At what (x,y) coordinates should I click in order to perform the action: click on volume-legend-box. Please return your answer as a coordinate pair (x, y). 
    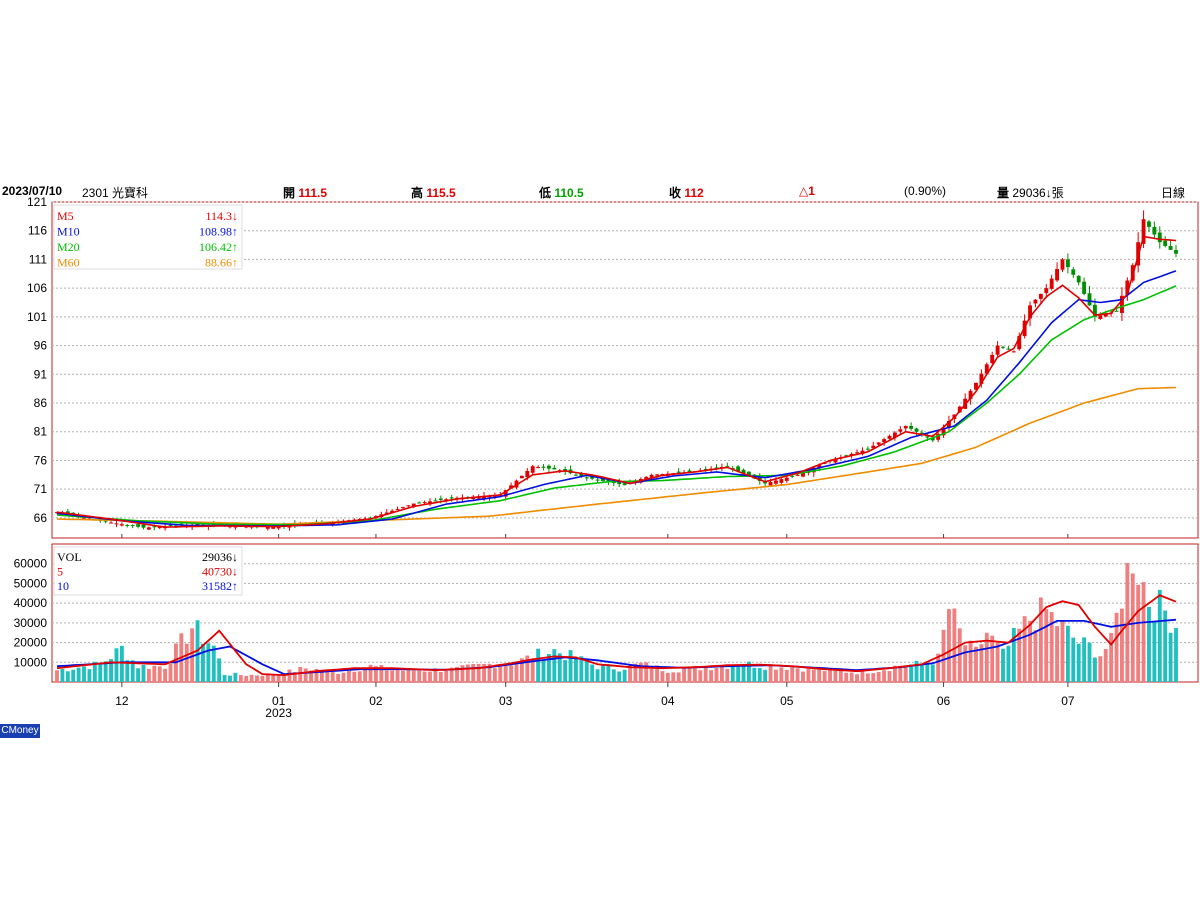
    Looking at the image, I should click on (148, 571).